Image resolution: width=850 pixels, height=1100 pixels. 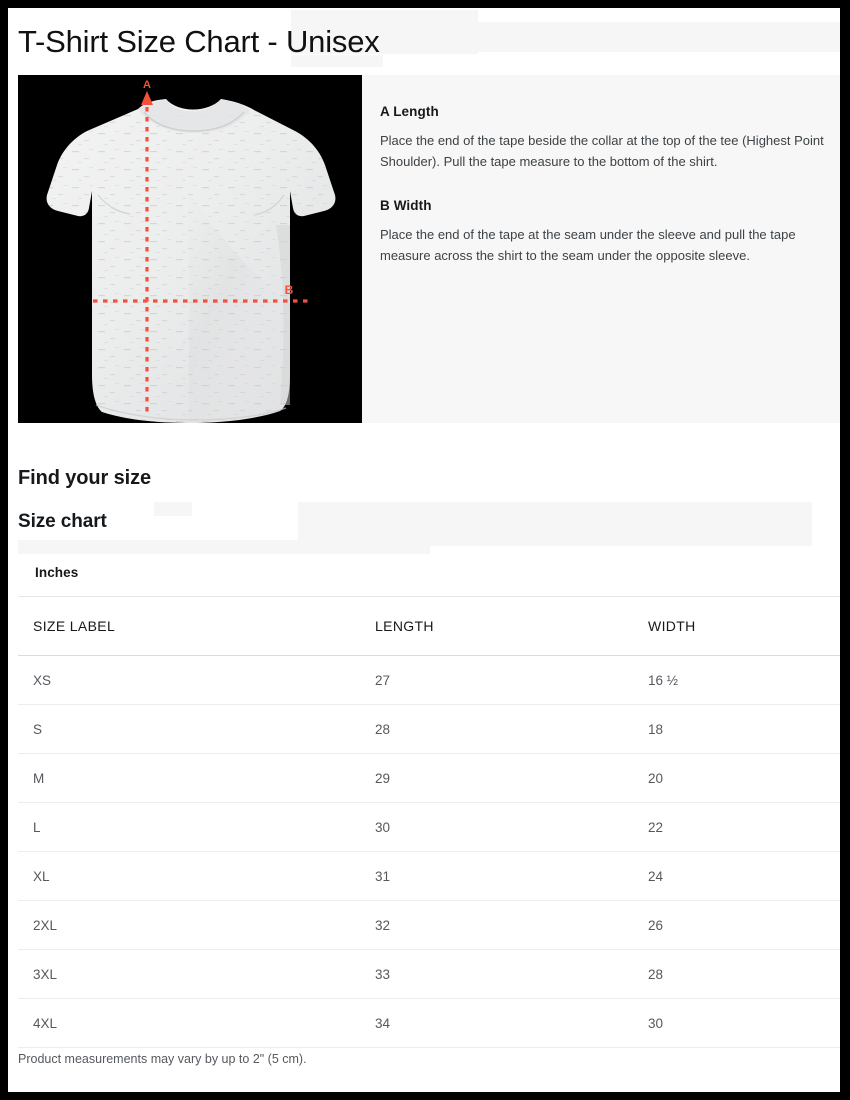 I want to click on table-row: XS 27 16 ½, so click(x=429, y=680).